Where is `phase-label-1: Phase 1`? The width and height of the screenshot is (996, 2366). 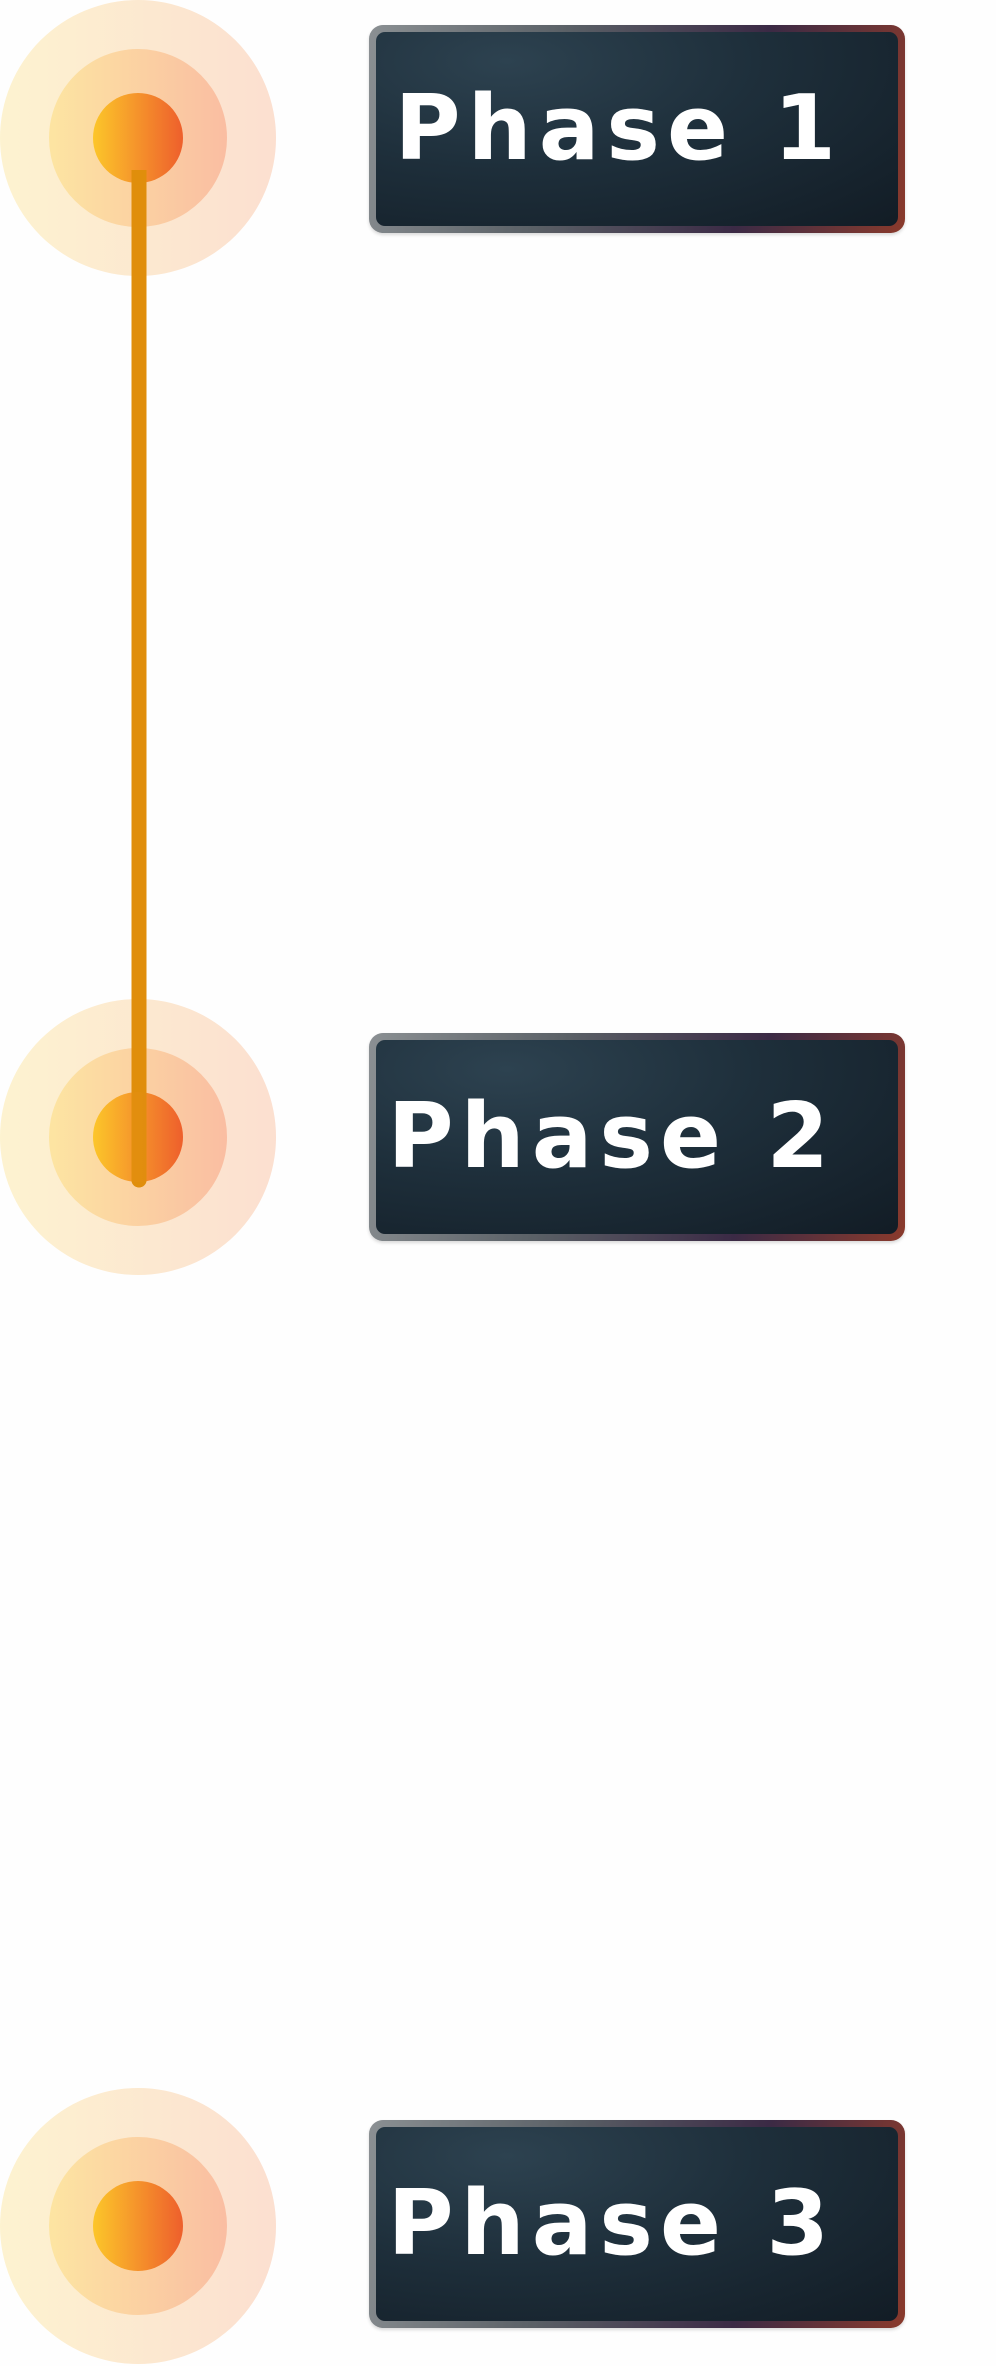 phase-label-1: Phase 1 is located at coordinates (618, 128).